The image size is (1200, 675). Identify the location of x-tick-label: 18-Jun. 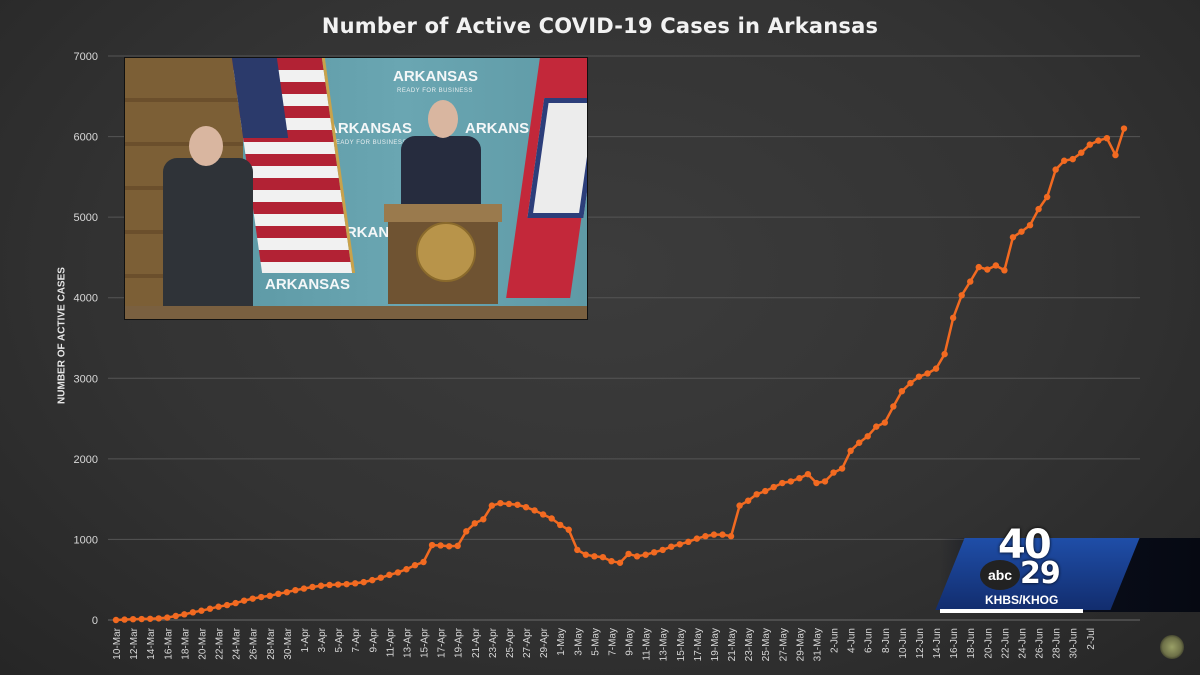
(971, 643).